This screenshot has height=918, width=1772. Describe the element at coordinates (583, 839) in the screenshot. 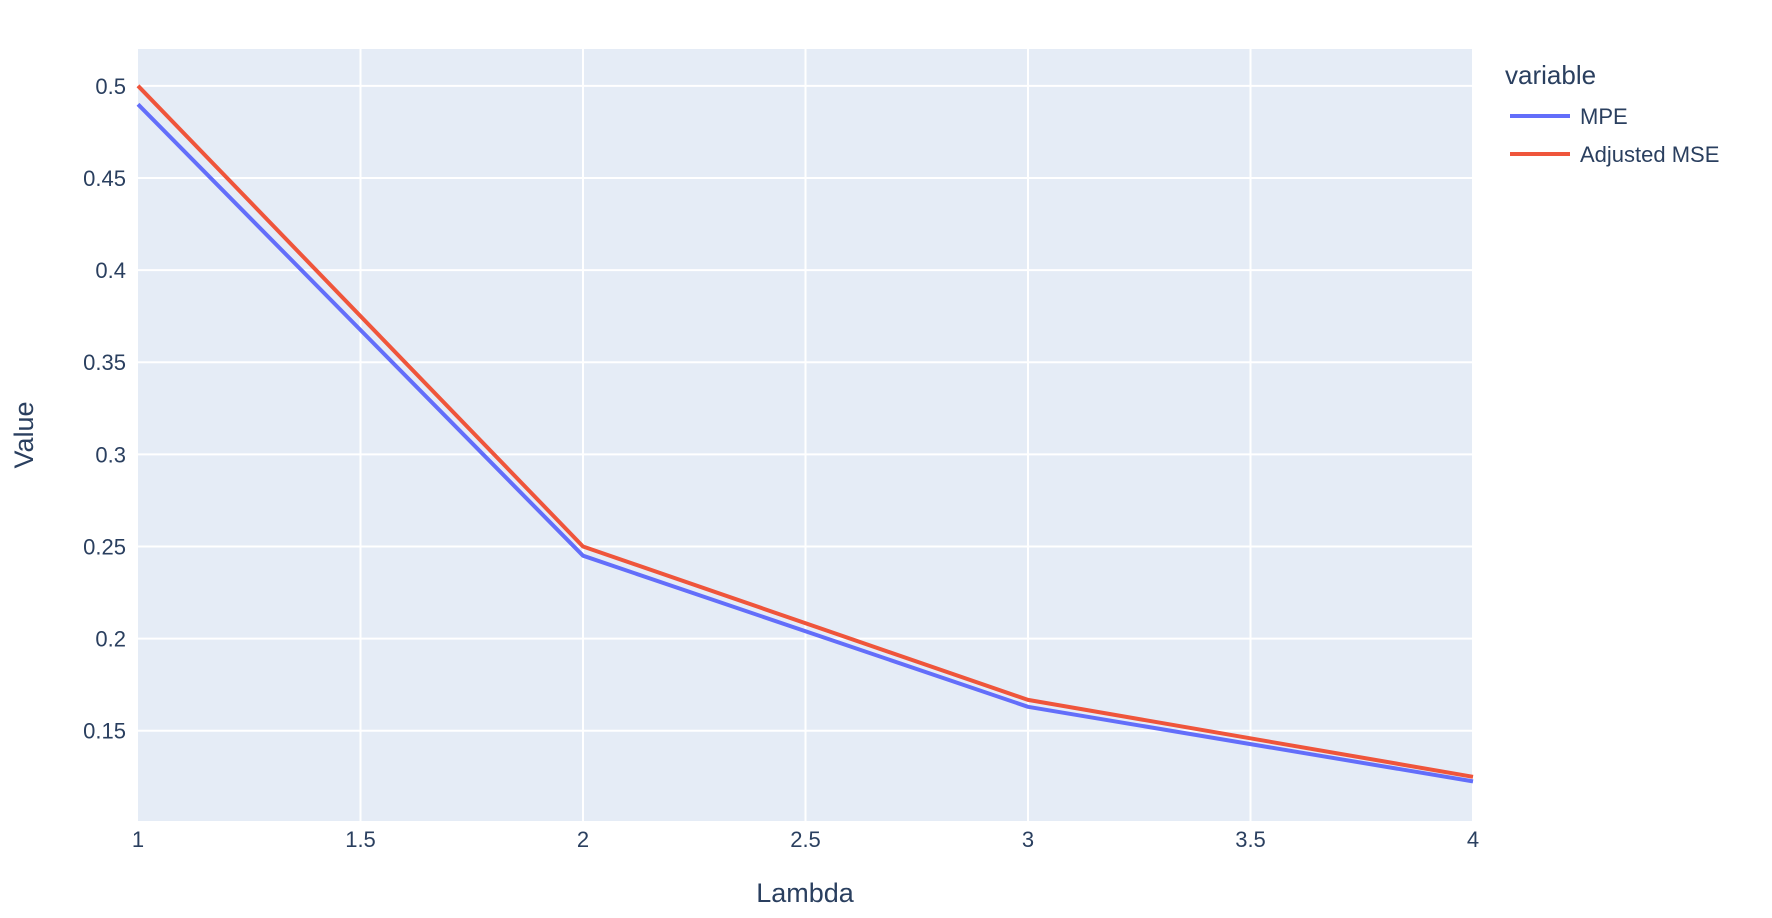

I see `x-tick-label: 2` at that location.